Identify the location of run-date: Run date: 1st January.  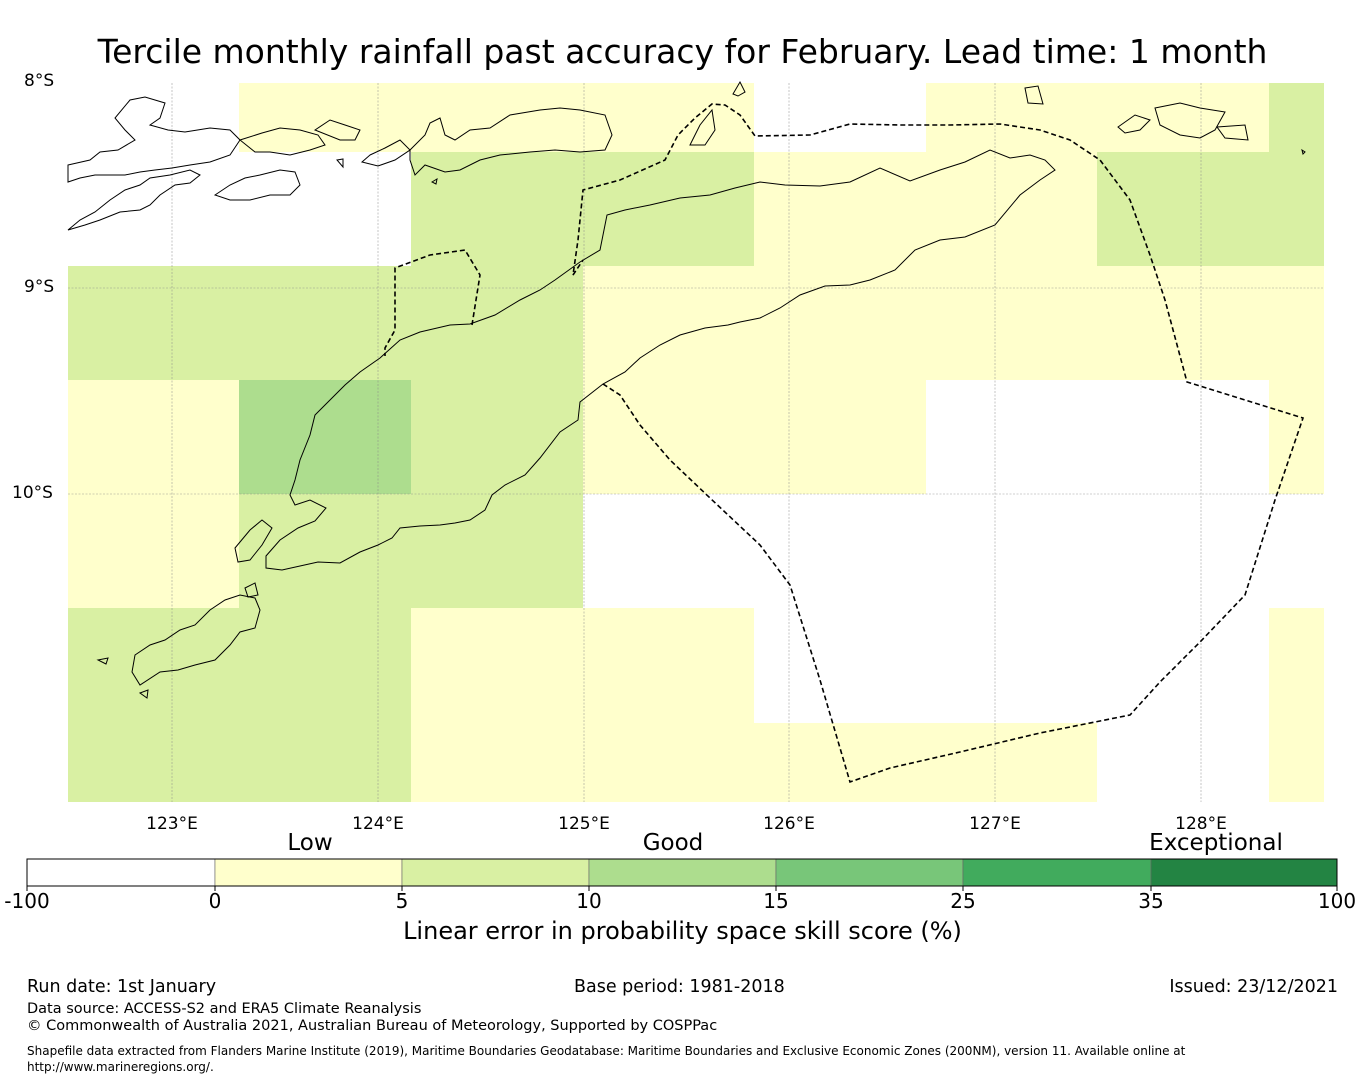
(122, 987).